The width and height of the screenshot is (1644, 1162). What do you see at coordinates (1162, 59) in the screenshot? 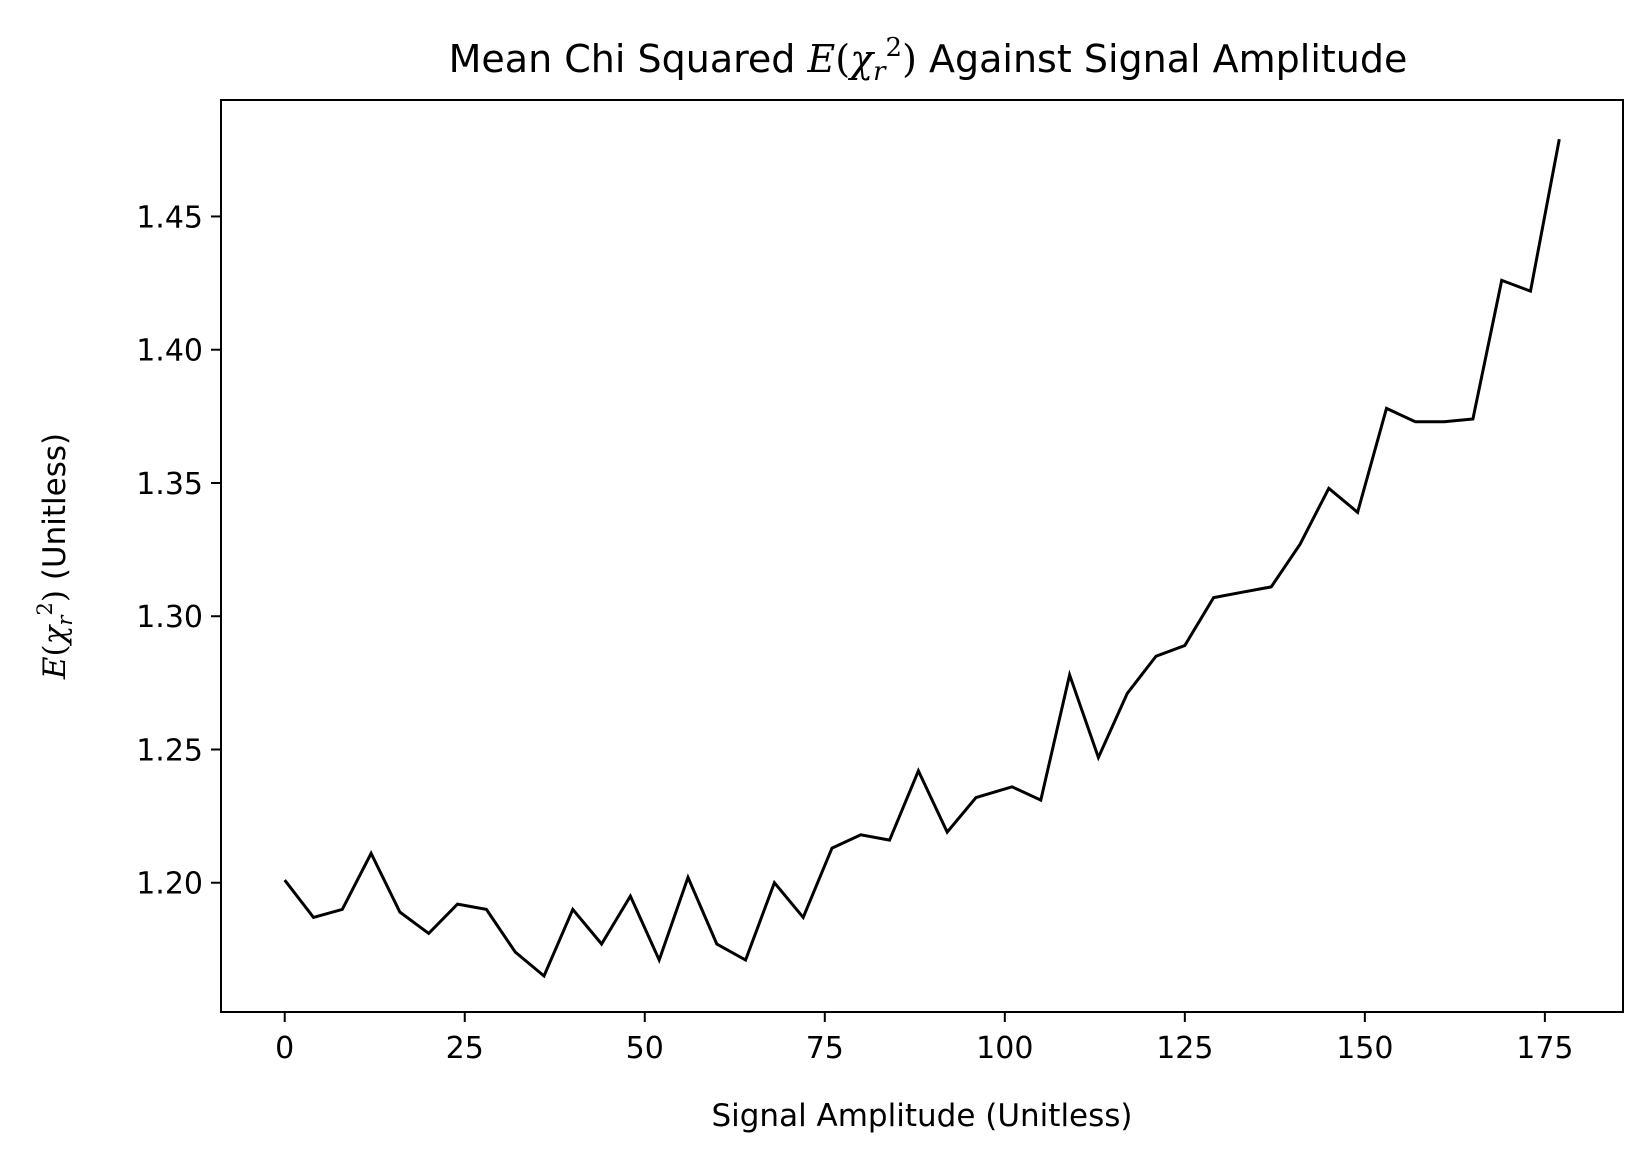
I see `chart-title-suffix: Against Signal Amplitude` at bounding box center [1162, 59].